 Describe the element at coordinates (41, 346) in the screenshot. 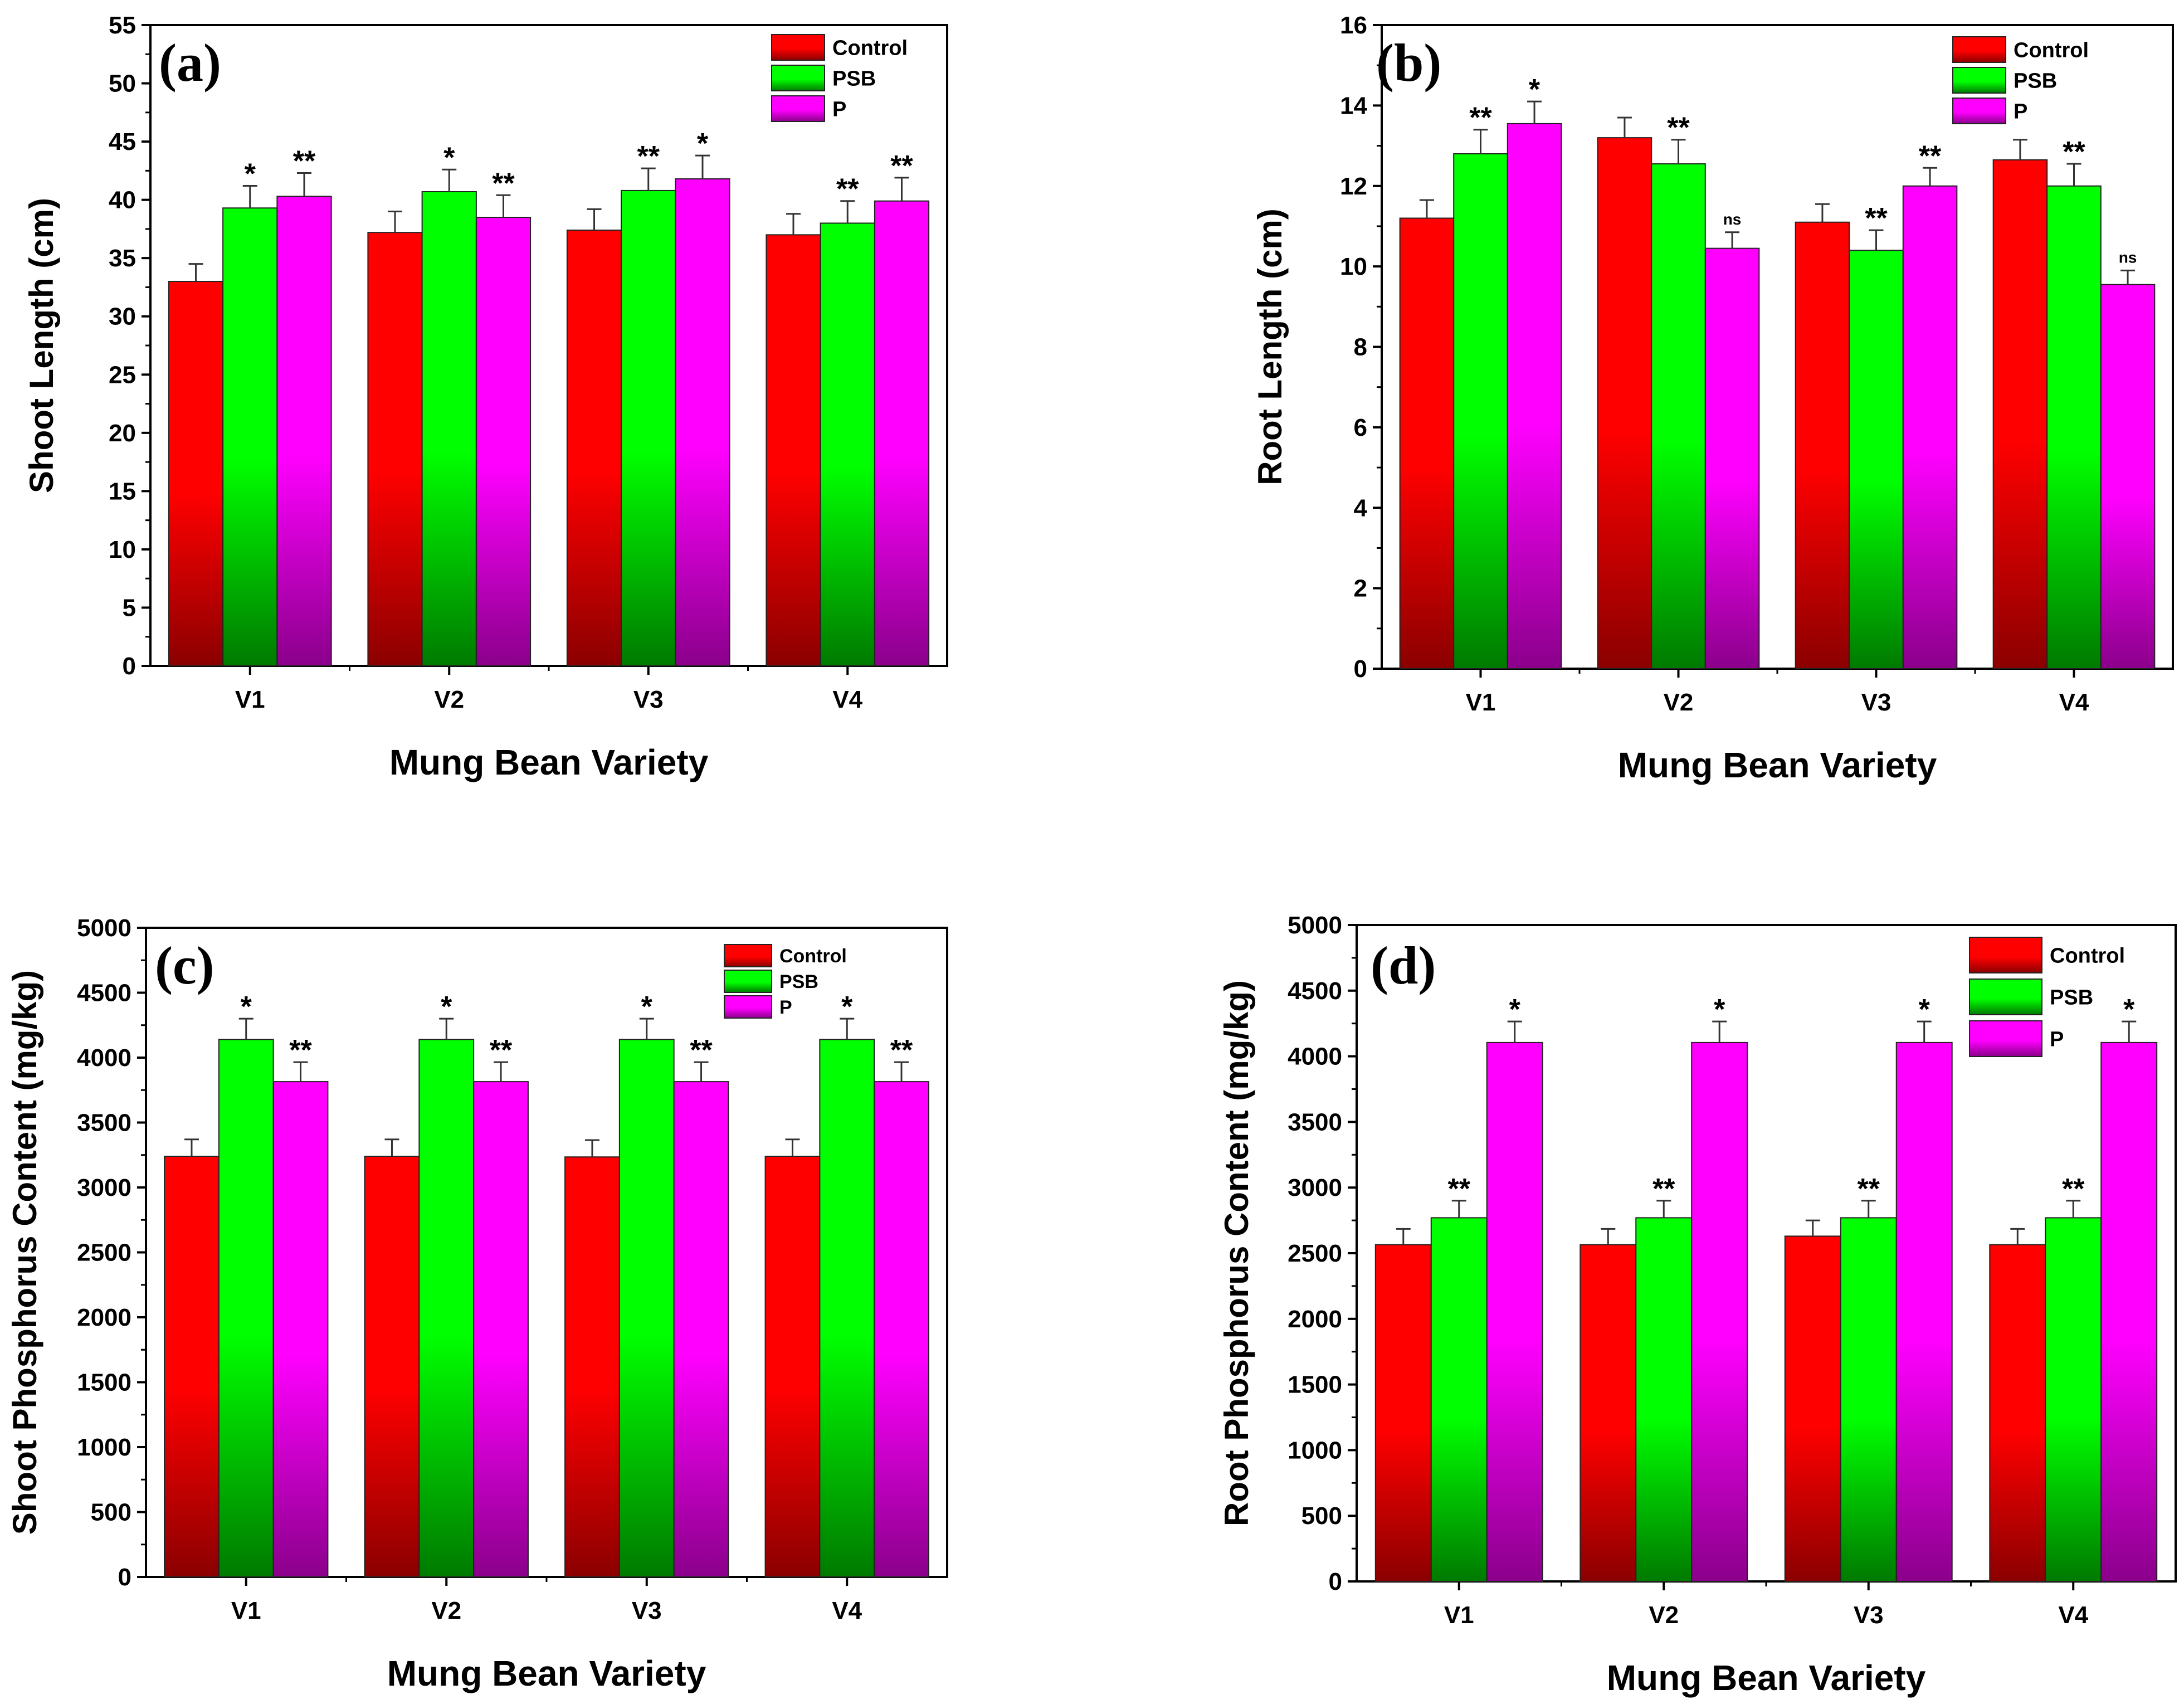

I see `y-axis-title: Shoot Length (cm)` at that location.